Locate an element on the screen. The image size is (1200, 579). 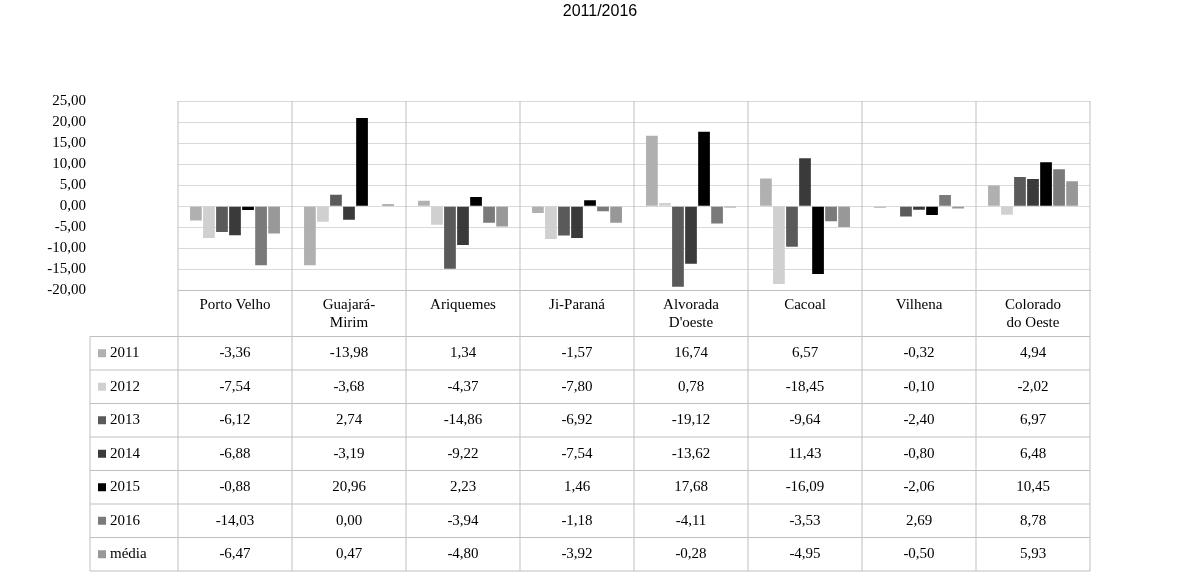
y-tick-label: 25,00 is located at coordinates (69, 99).